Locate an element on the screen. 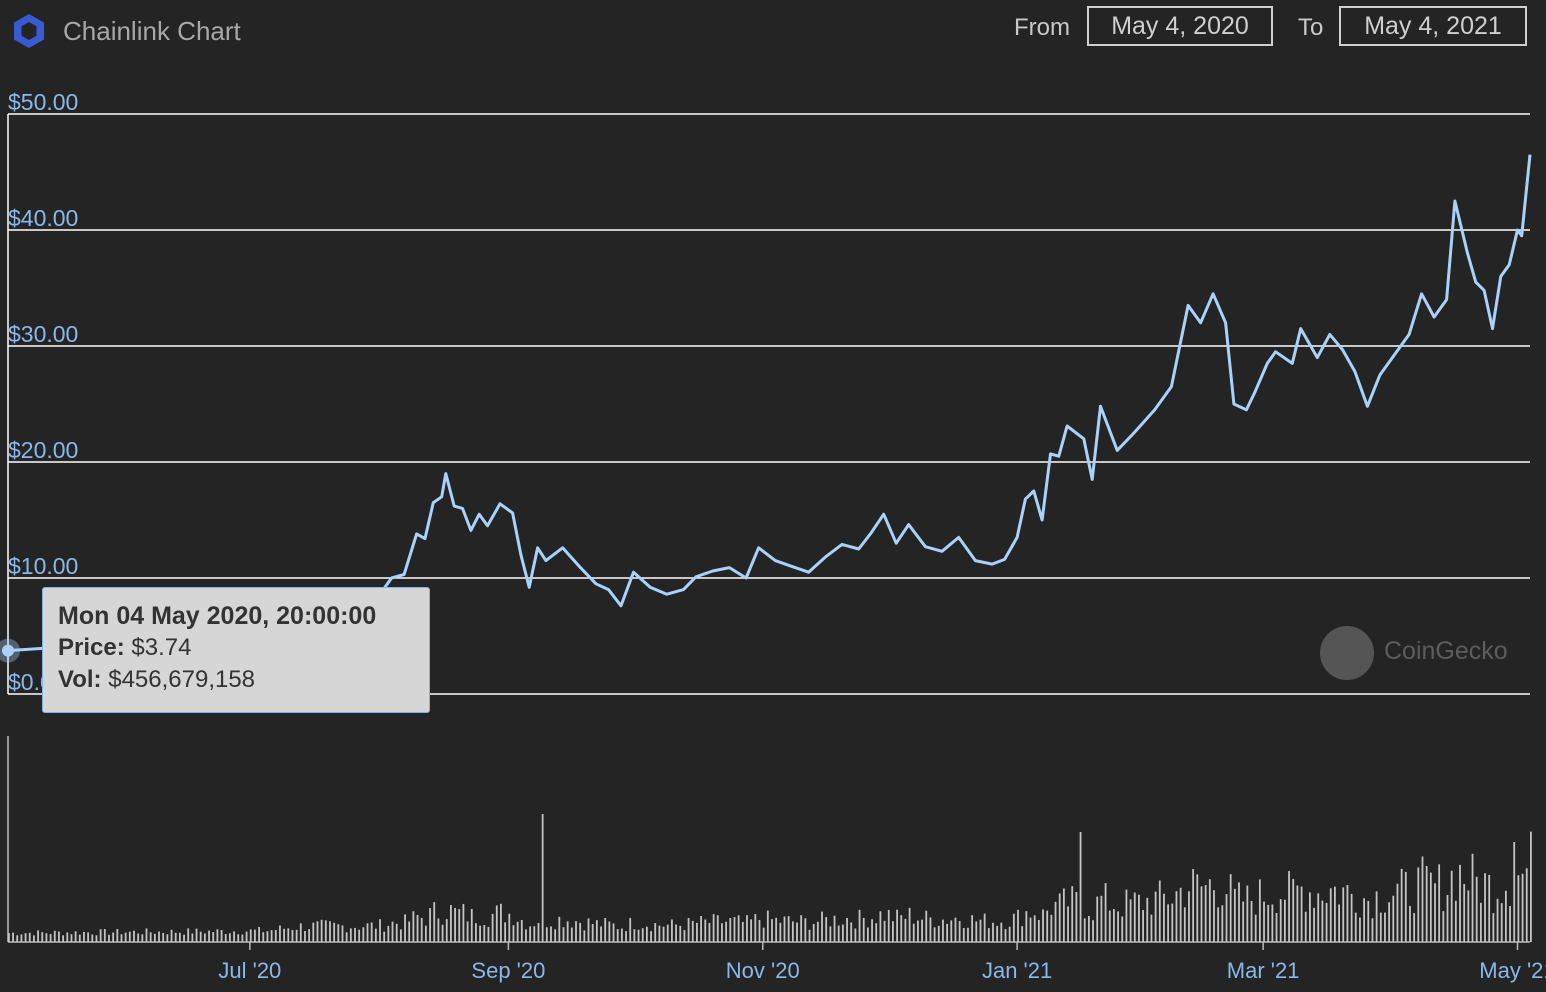 The width and height of the screenshot is (1546, 992). x-tick-label: Mar '21 is located at coordinates (1263, 970).